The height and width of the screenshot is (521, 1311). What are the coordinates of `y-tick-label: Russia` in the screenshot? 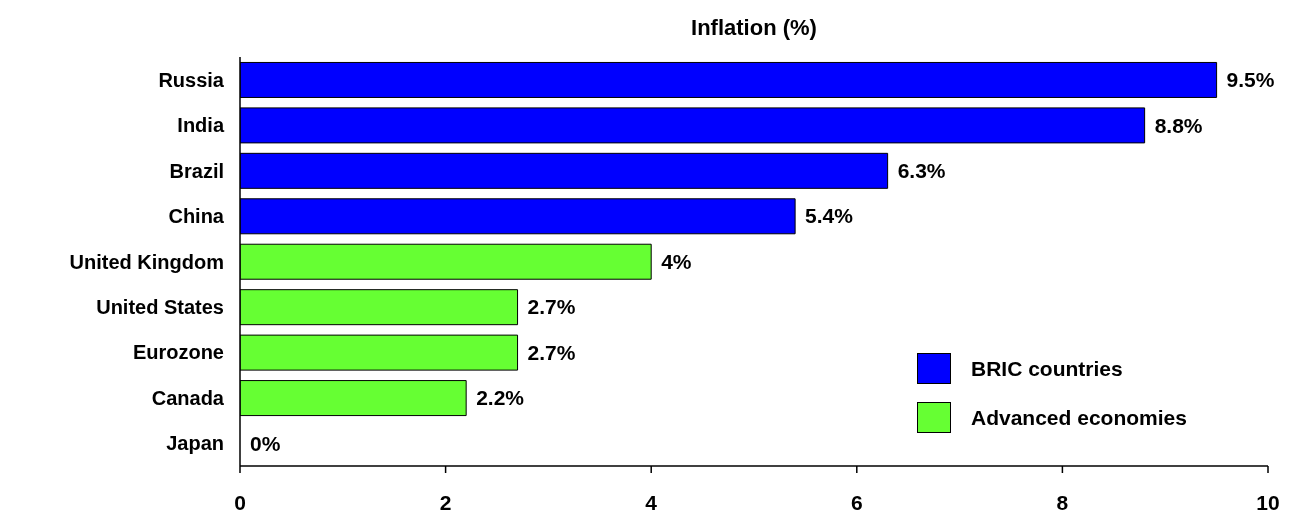 It's located at (191, 79).